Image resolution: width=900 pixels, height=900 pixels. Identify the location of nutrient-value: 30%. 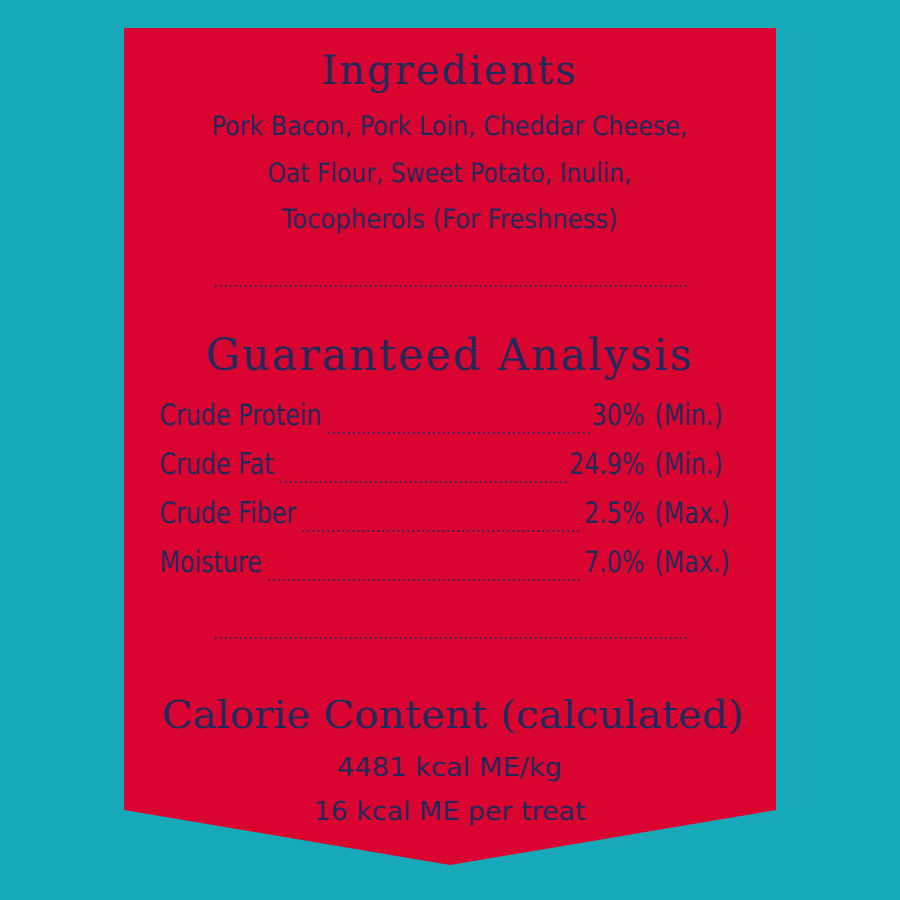
(618, 416).